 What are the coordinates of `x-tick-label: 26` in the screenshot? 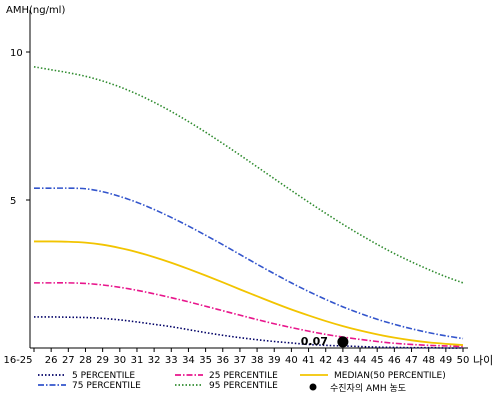 It's located at (51, 360).